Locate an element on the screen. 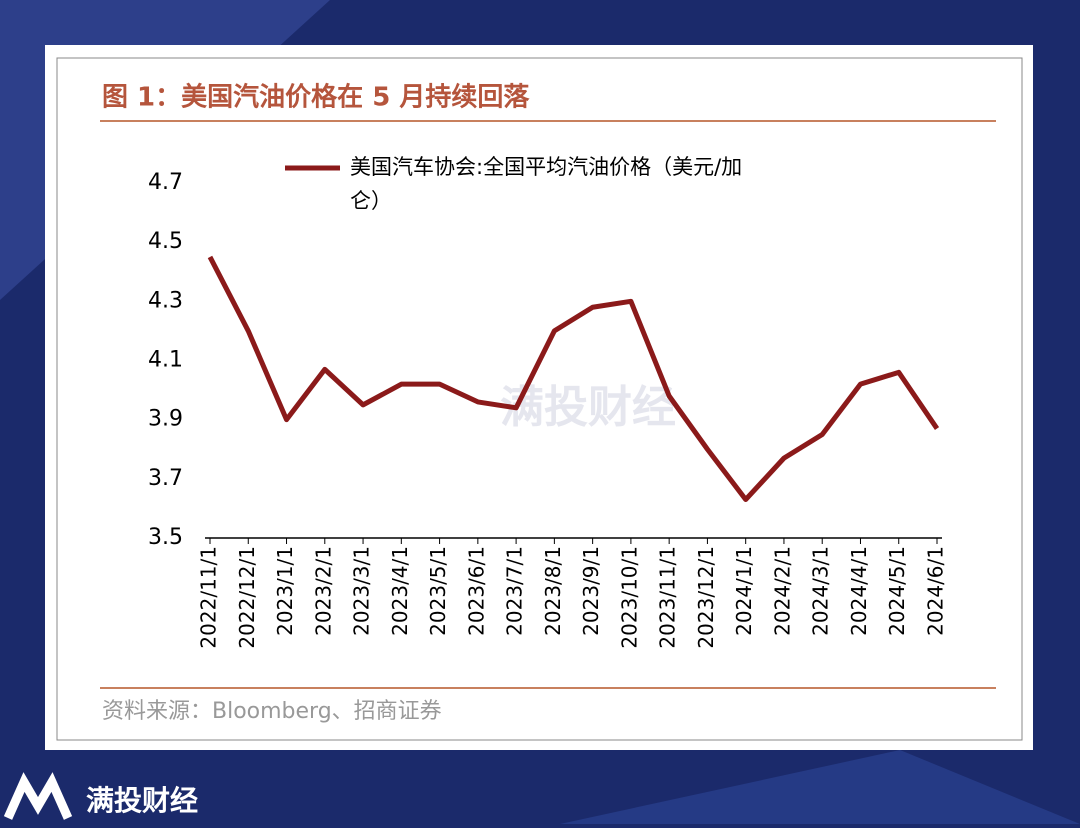 This screenshot has height=828, width=1080. x-tick-label: 2023/4/1 is located at coordinates (400, 591).